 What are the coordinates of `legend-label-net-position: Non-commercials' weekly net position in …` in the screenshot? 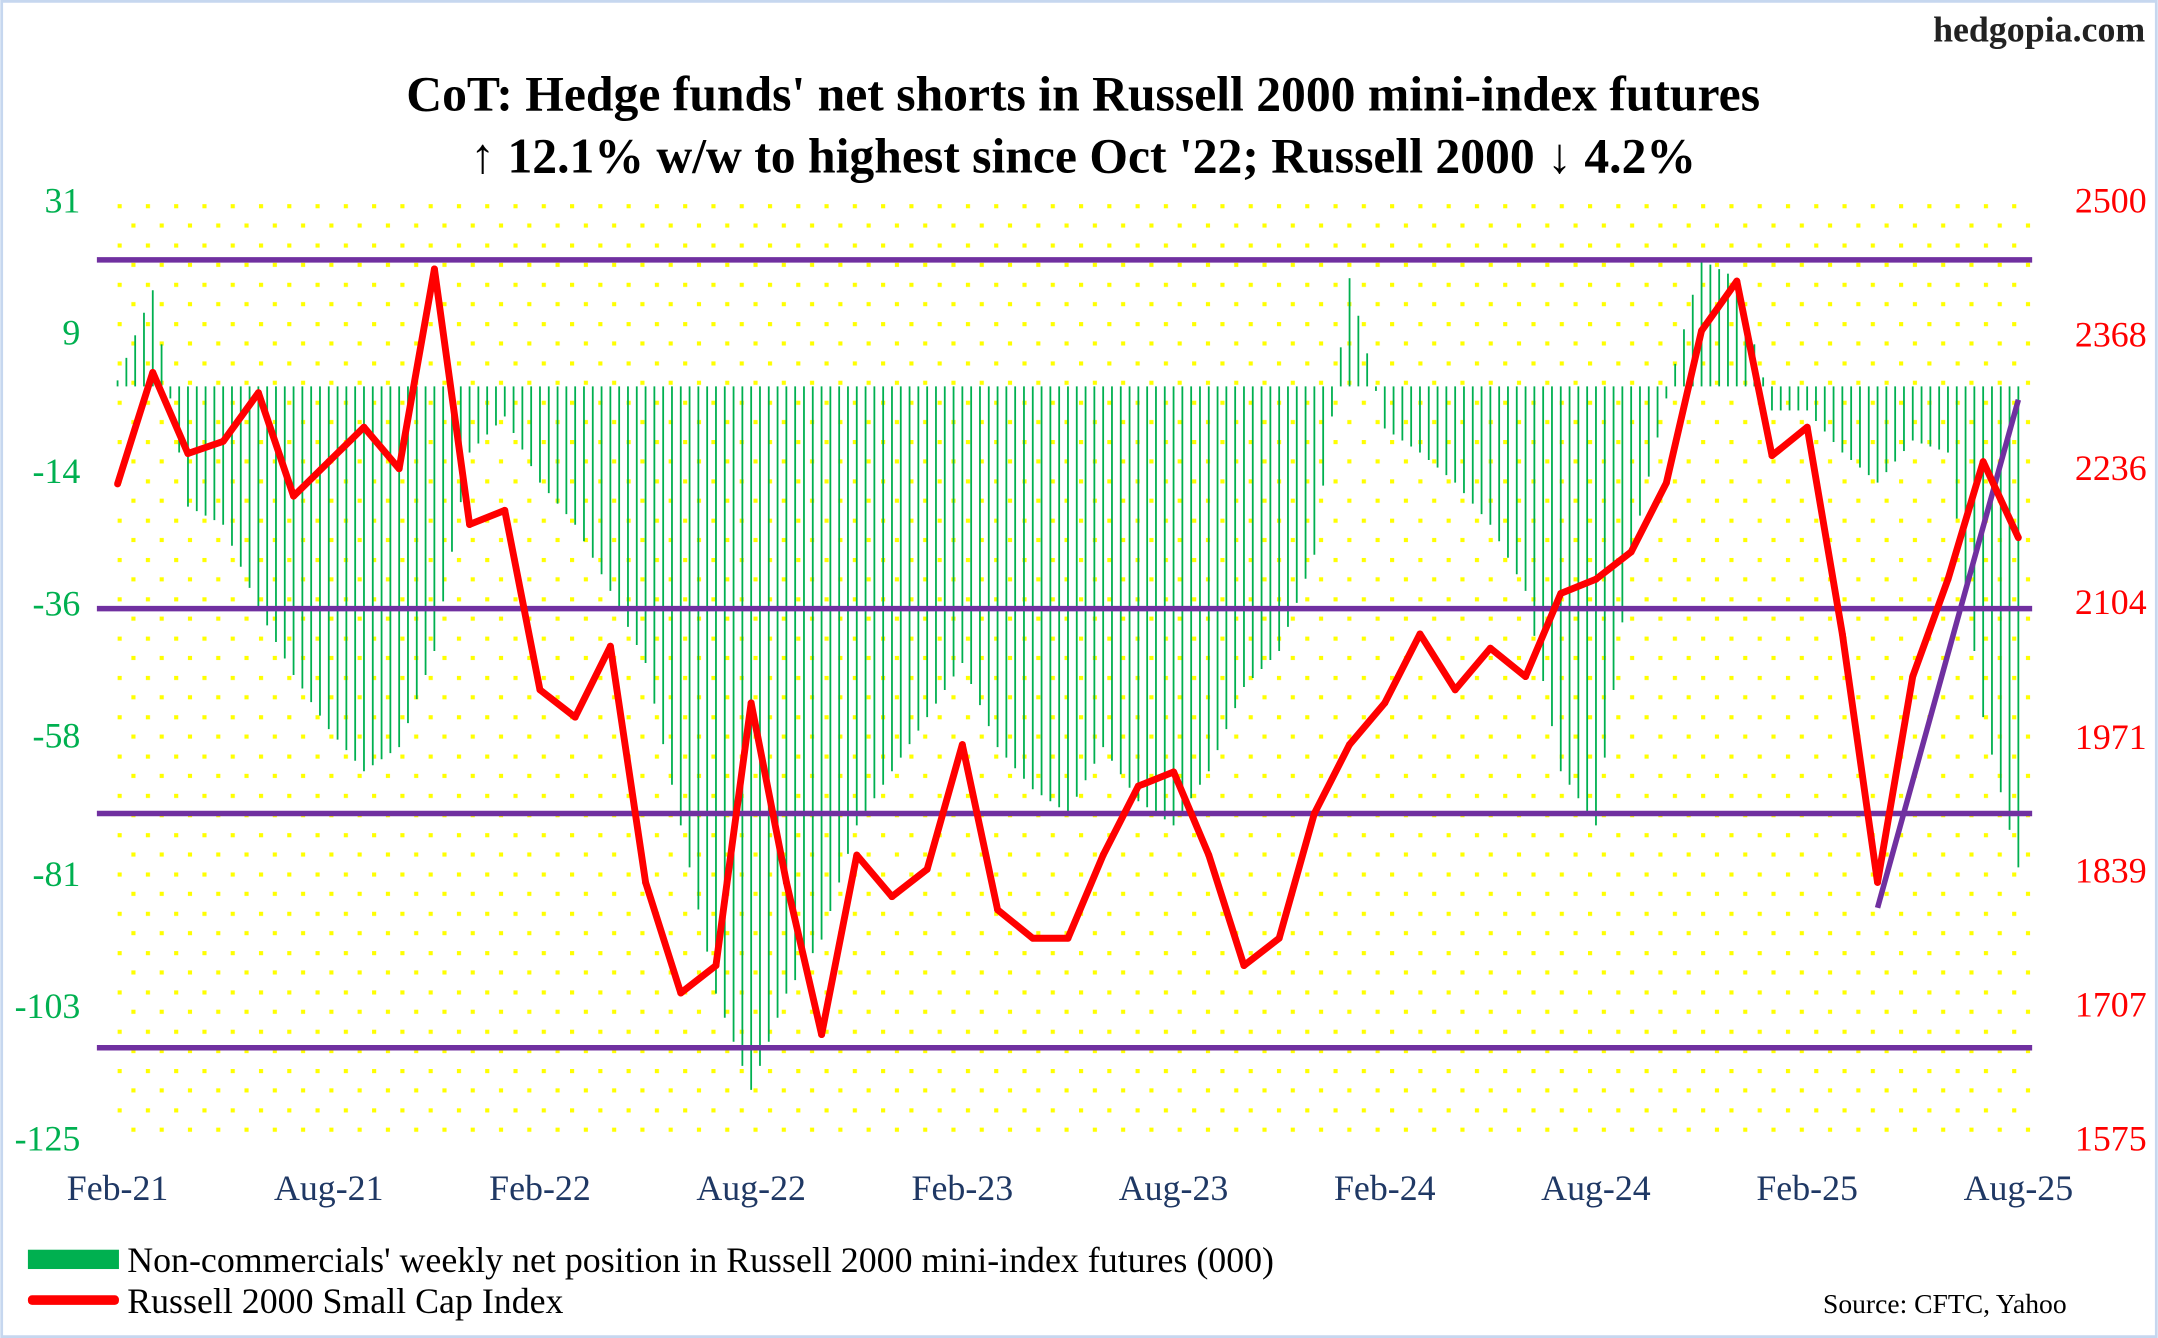 It's located at (700, 1260).